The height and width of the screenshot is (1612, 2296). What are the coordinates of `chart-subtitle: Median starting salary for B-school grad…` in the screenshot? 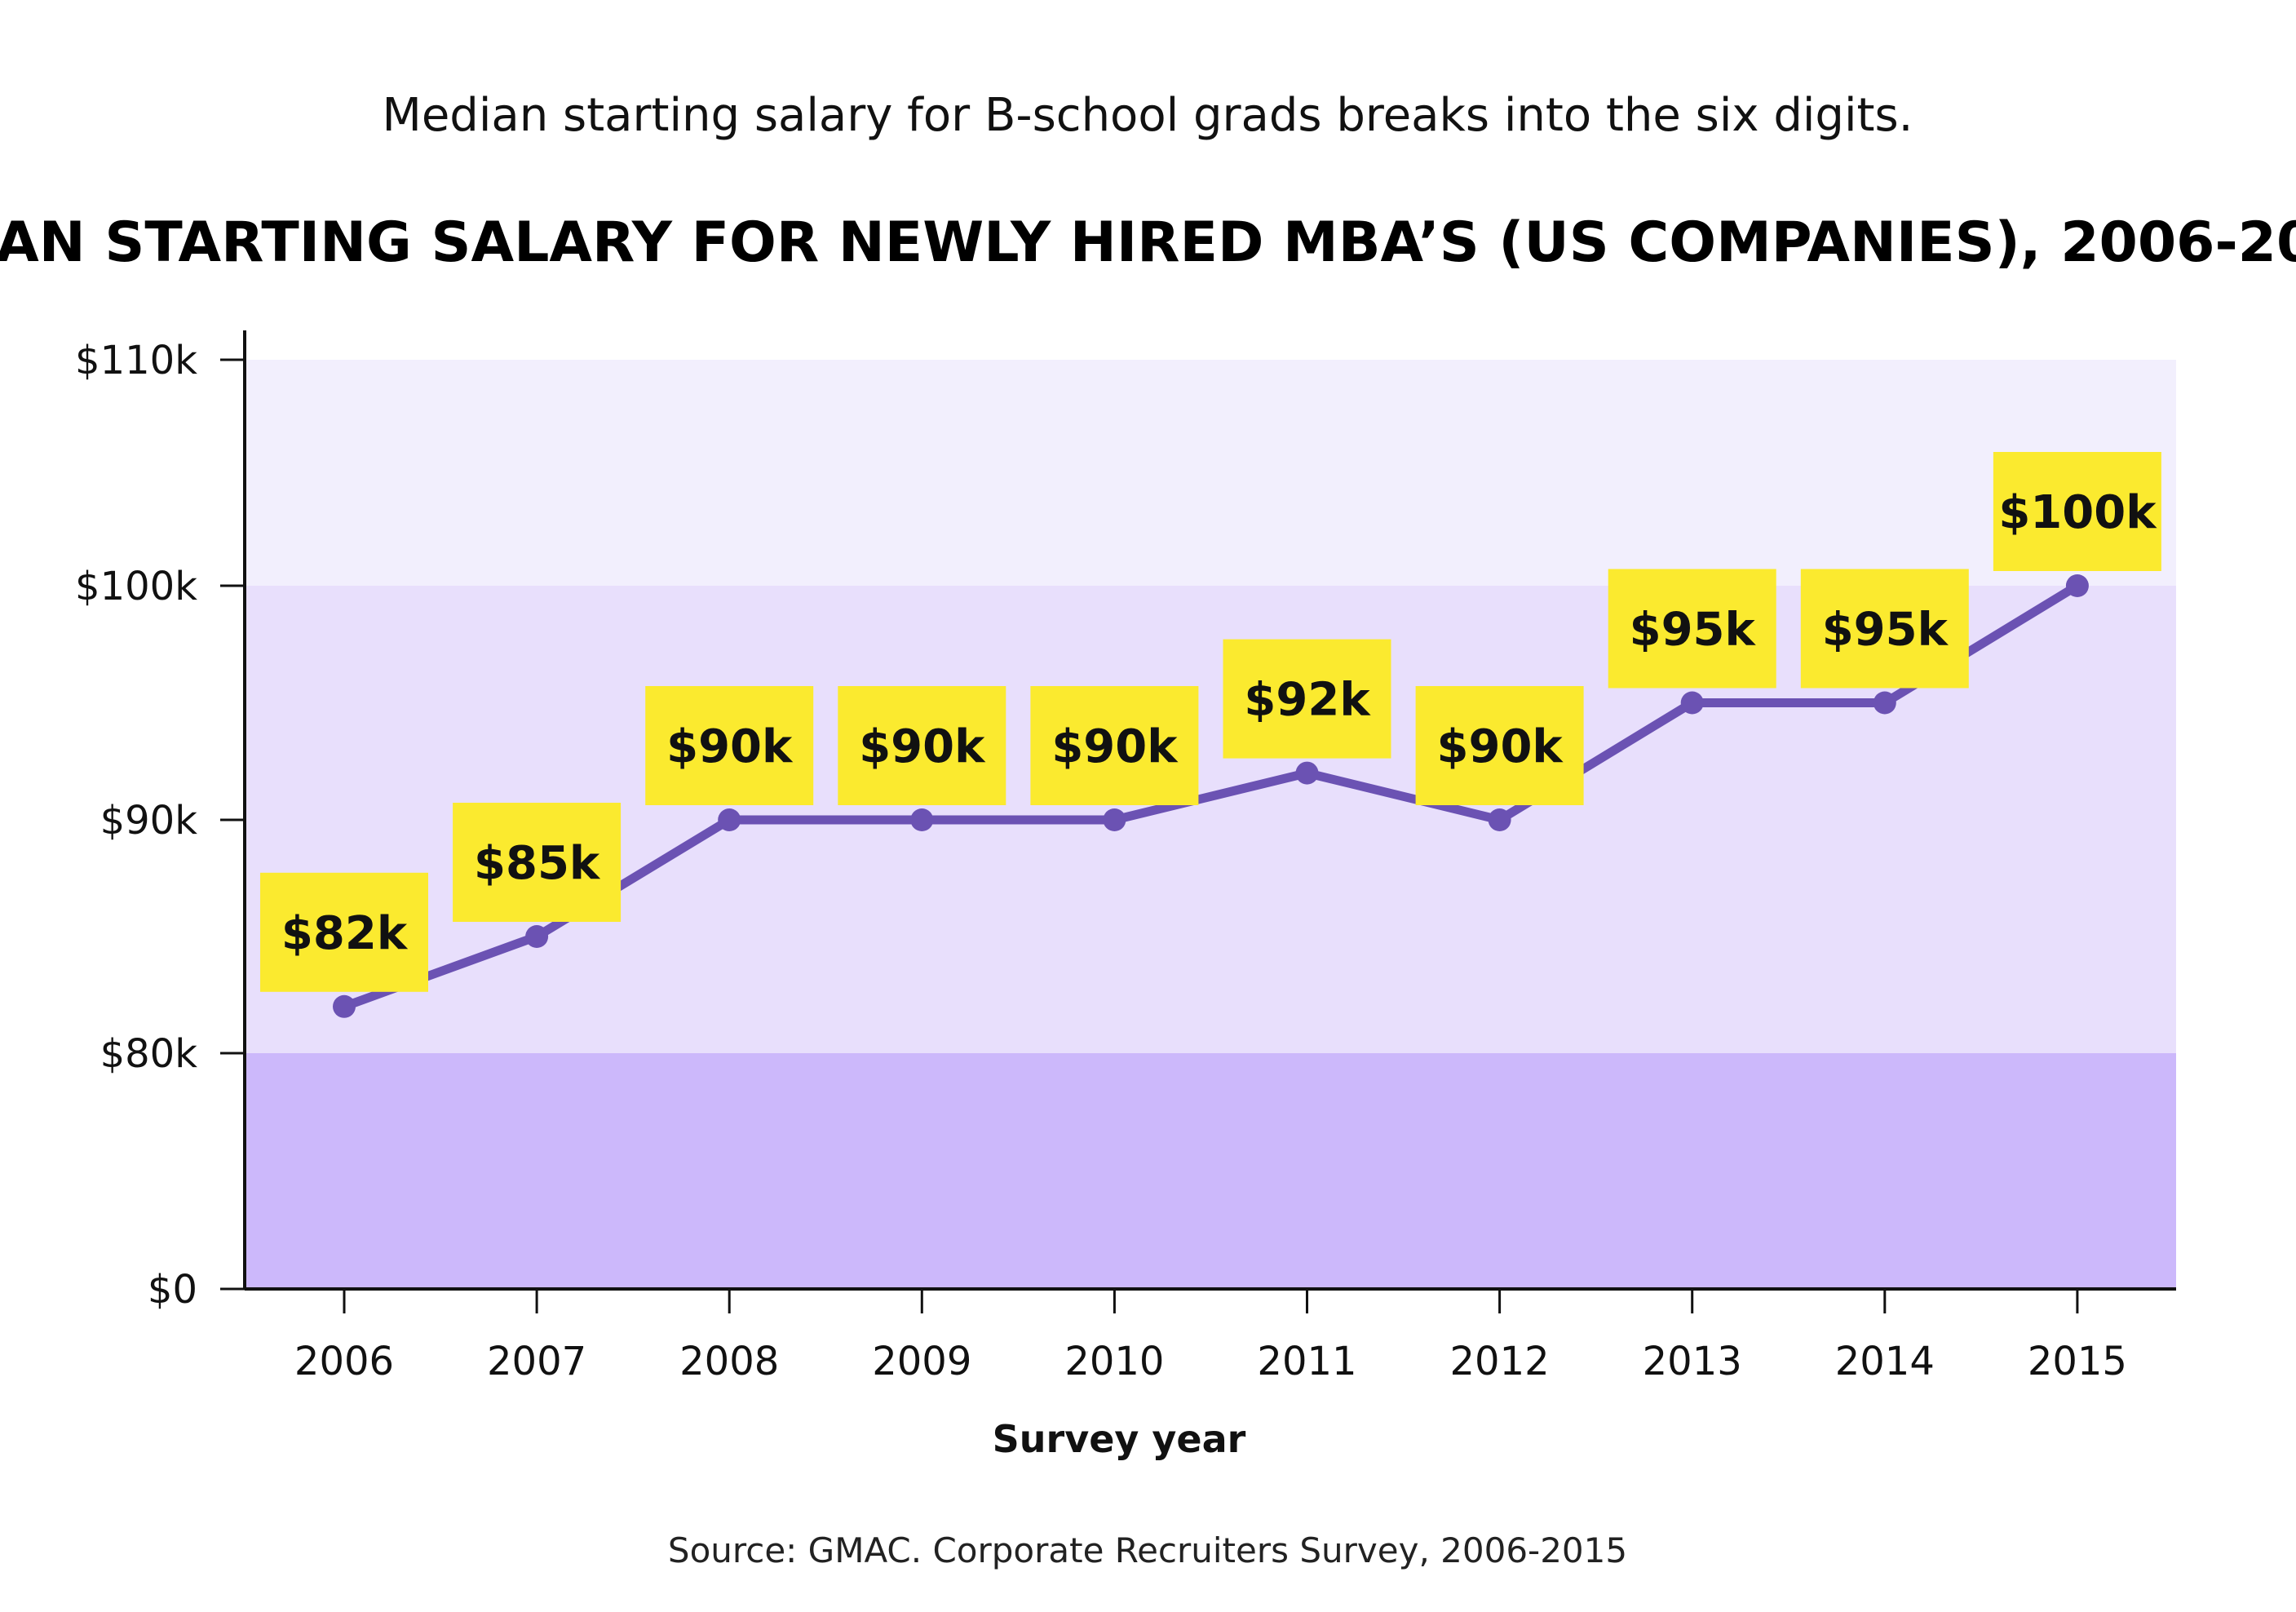 It's located at (1148, 116).